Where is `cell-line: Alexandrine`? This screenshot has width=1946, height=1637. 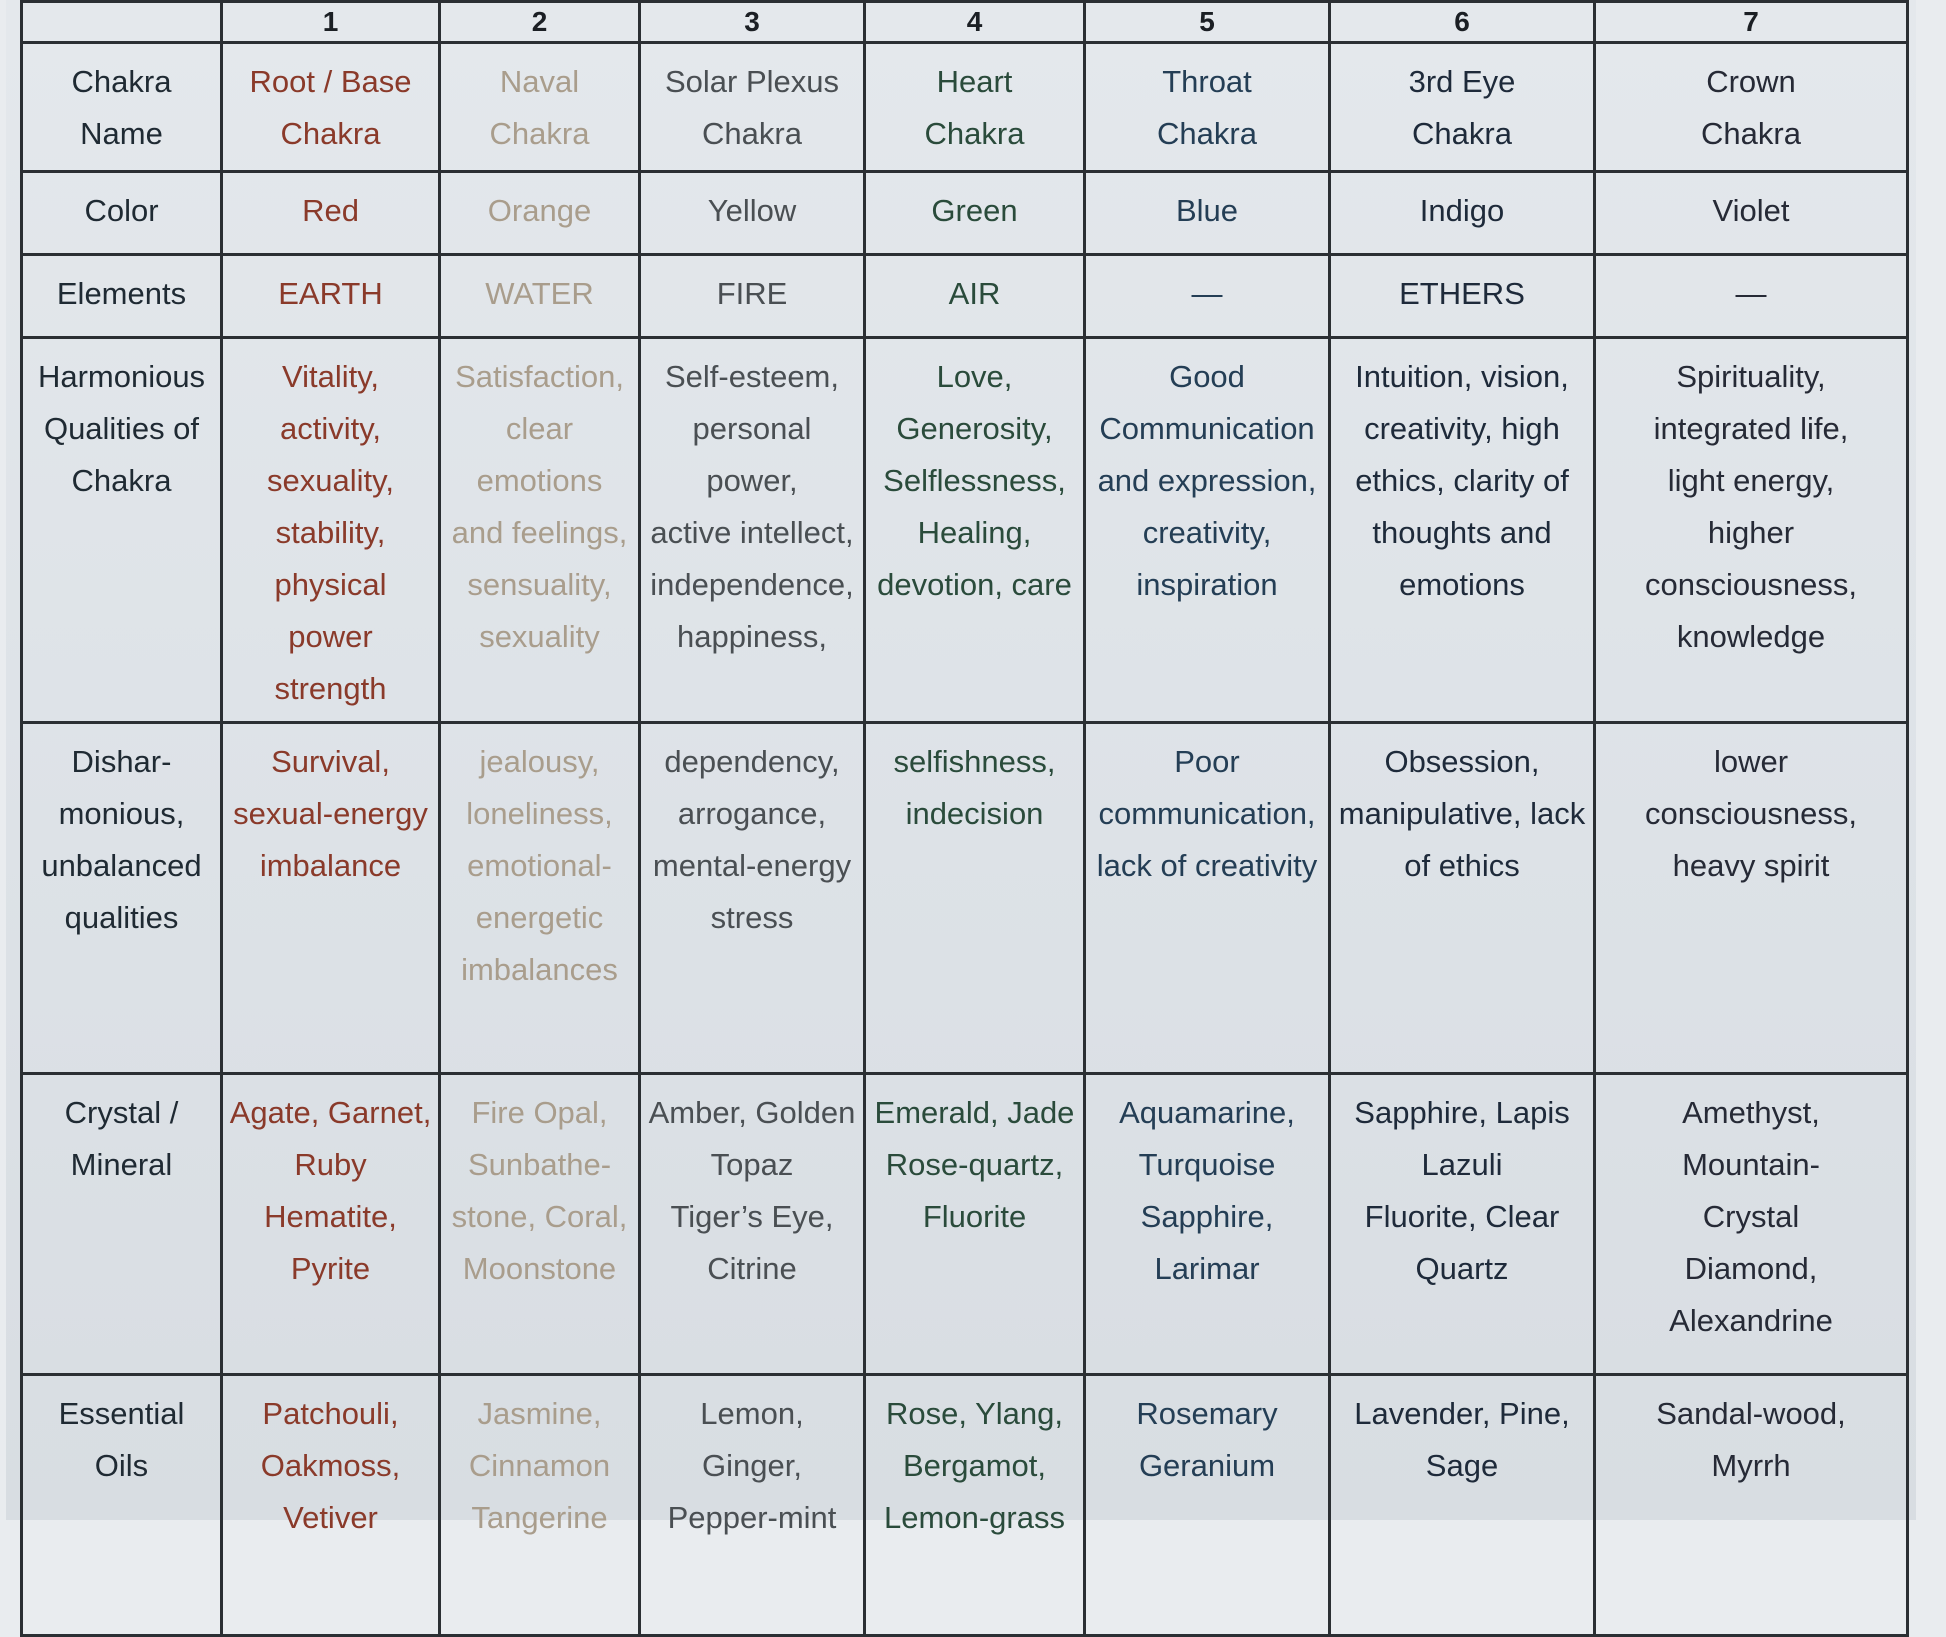 cell-line: Alexandrine is located at coordinates (1751, 1320).